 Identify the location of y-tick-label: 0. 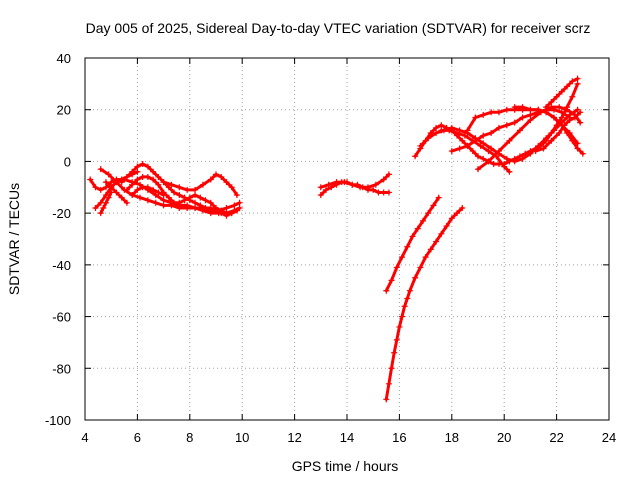
(67, 161).